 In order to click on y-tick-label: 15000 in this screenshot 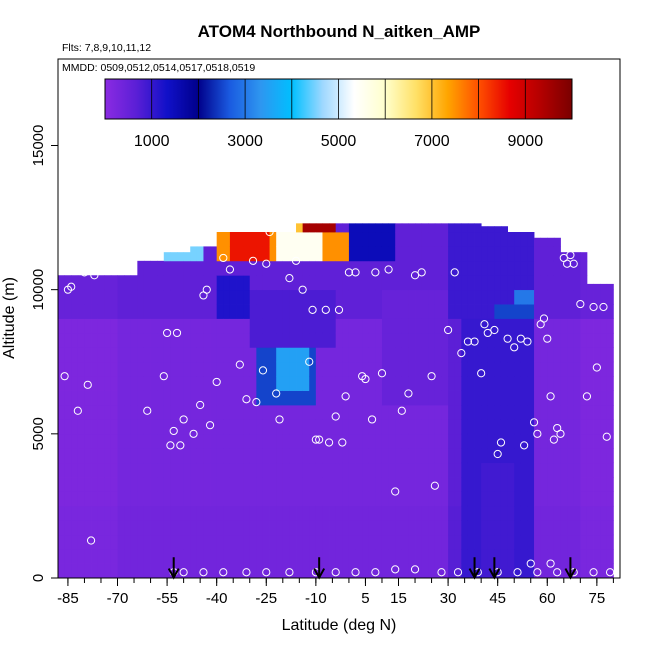, I will do `click(38, 146)`.